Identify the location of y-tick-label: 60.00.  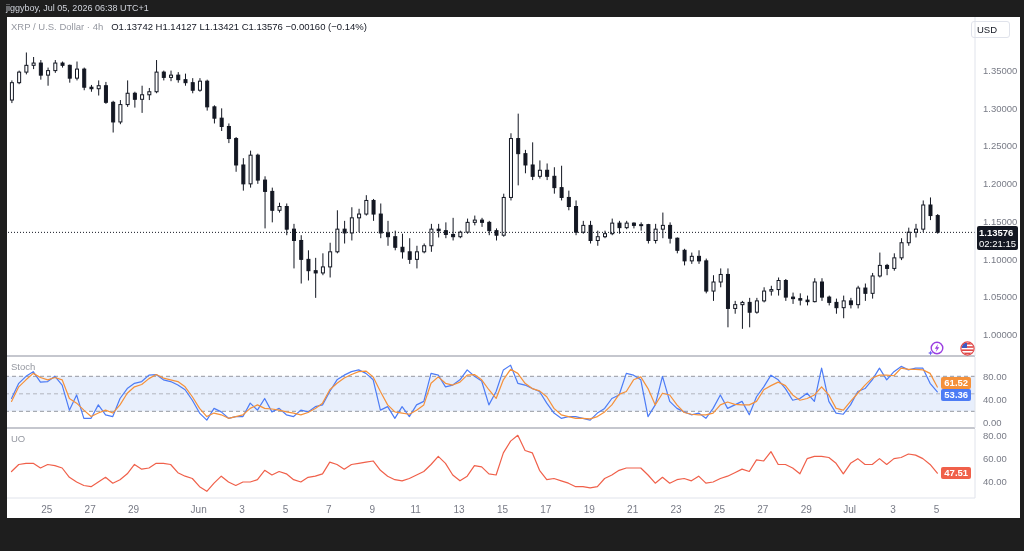
(995, 459).